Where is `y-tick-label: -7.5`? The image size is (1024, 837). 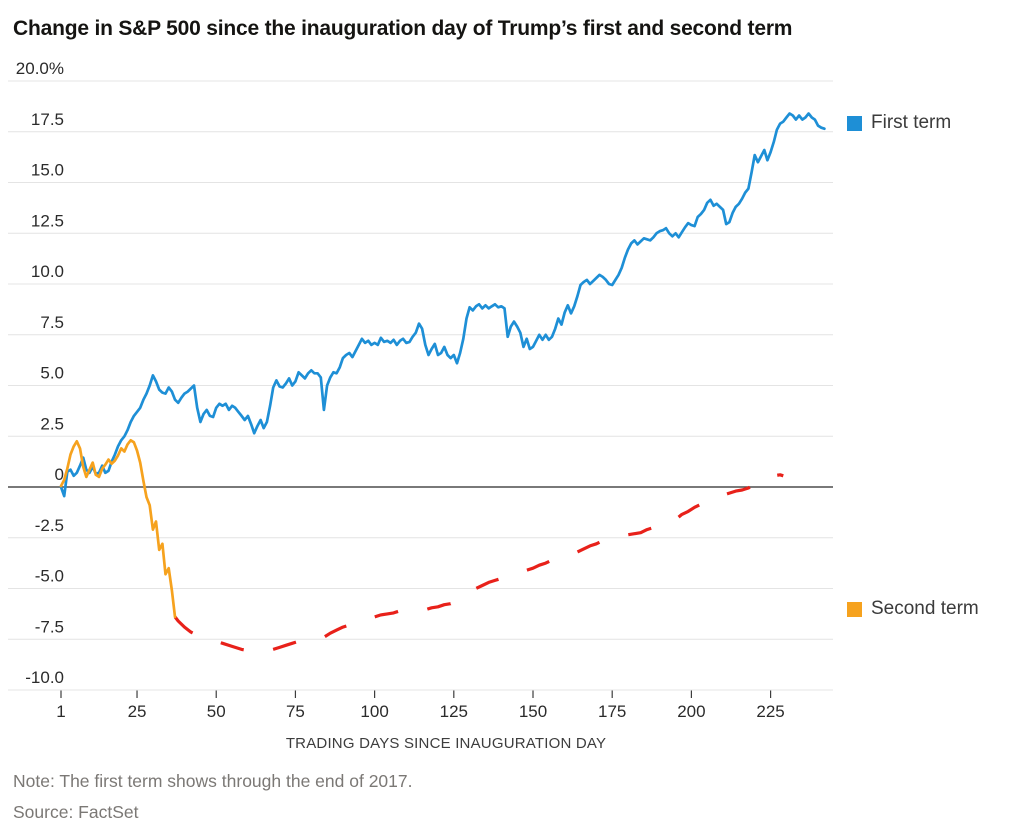 y-tick-label: -7.5 is located at coordinates (49, 626).